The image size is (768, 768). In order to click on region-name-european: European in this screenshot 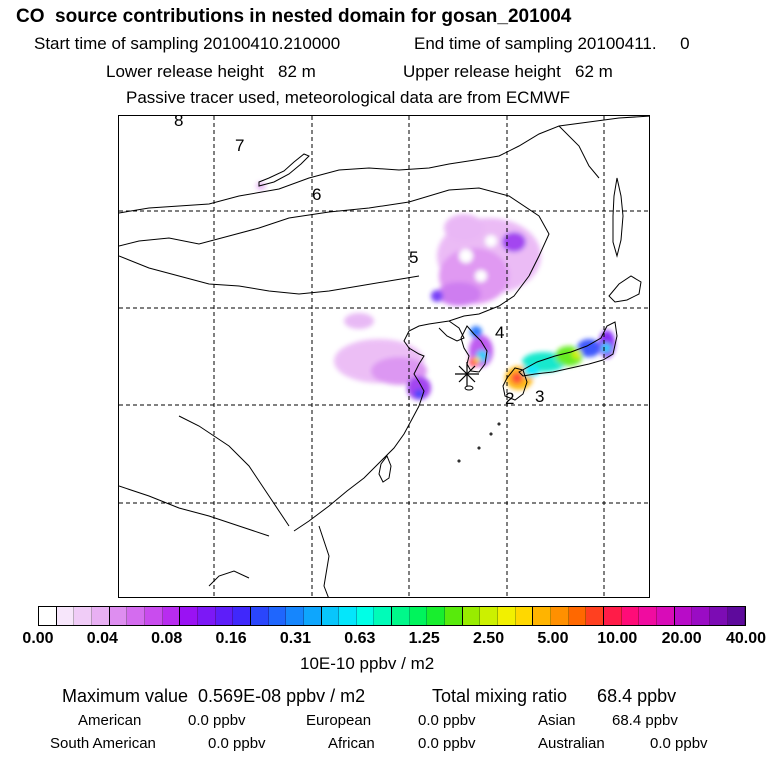, I will do `click(339, 720)`.